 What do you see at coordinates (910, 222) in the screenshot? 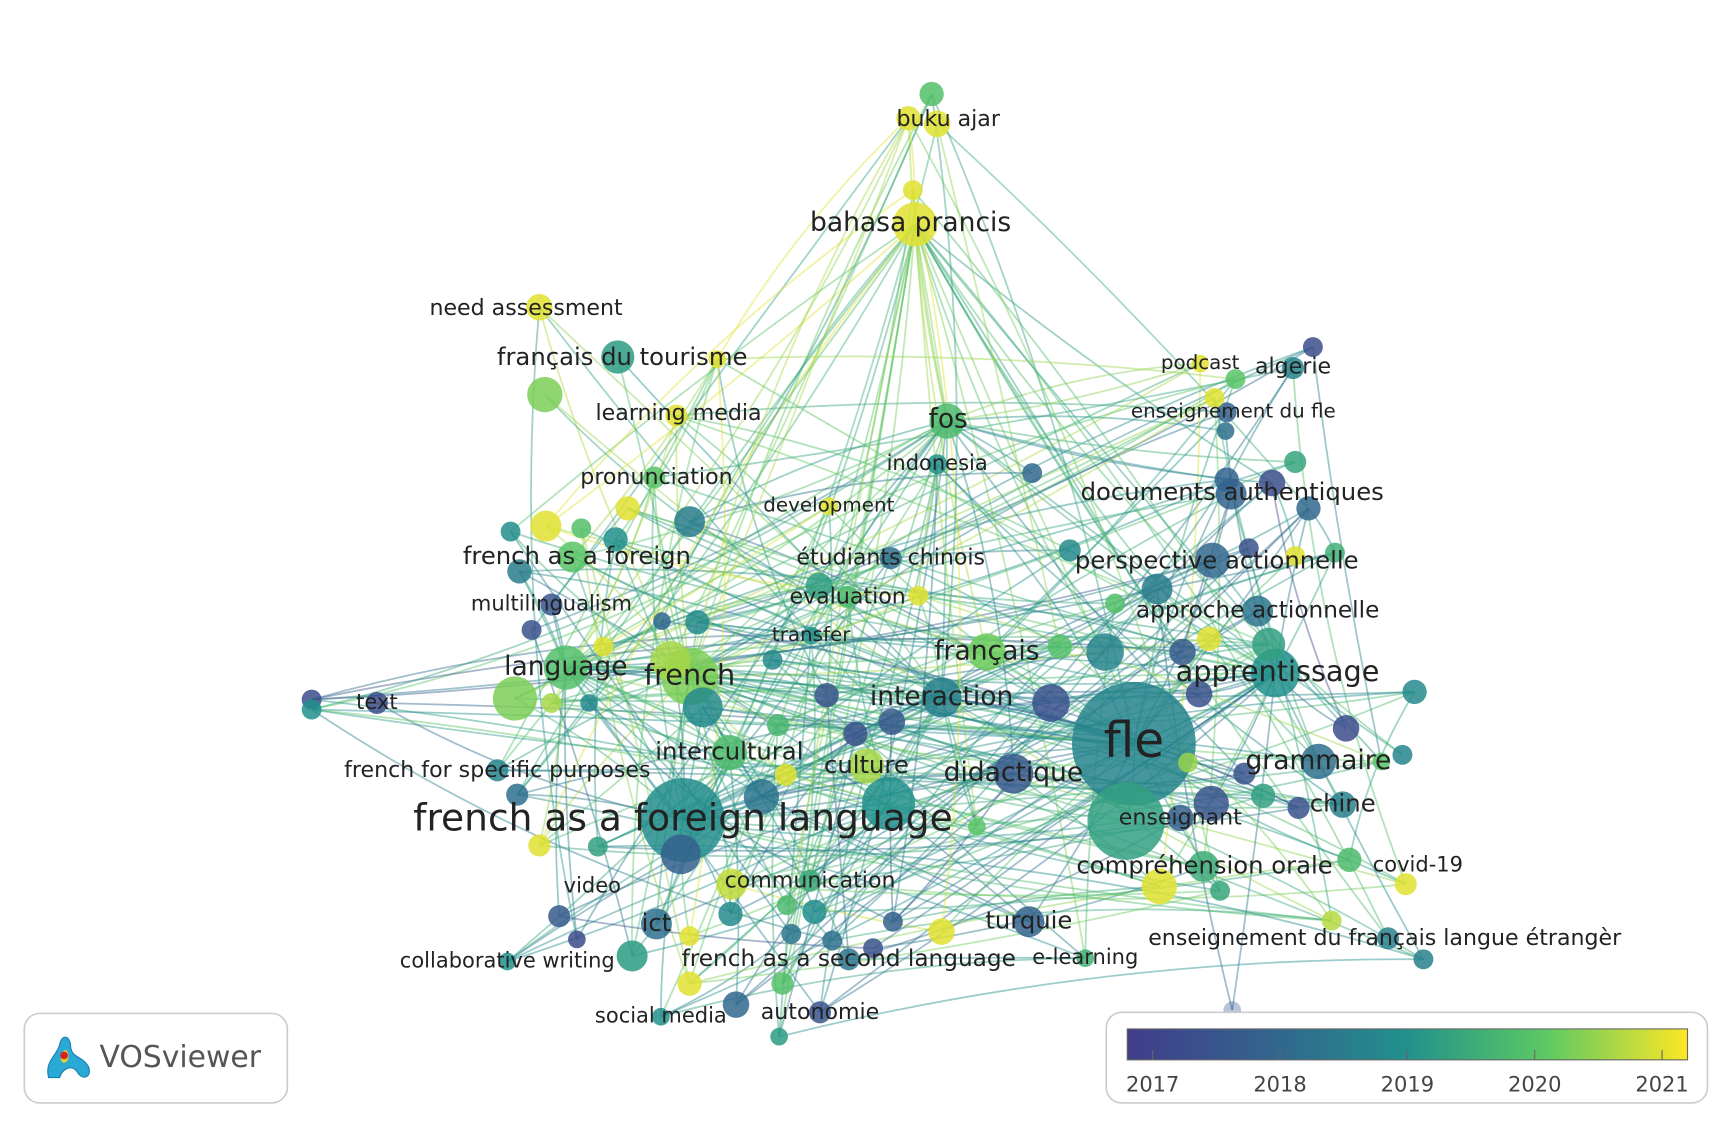
I see `node-label: bahasa prancis` at bounding box center [910, 222].